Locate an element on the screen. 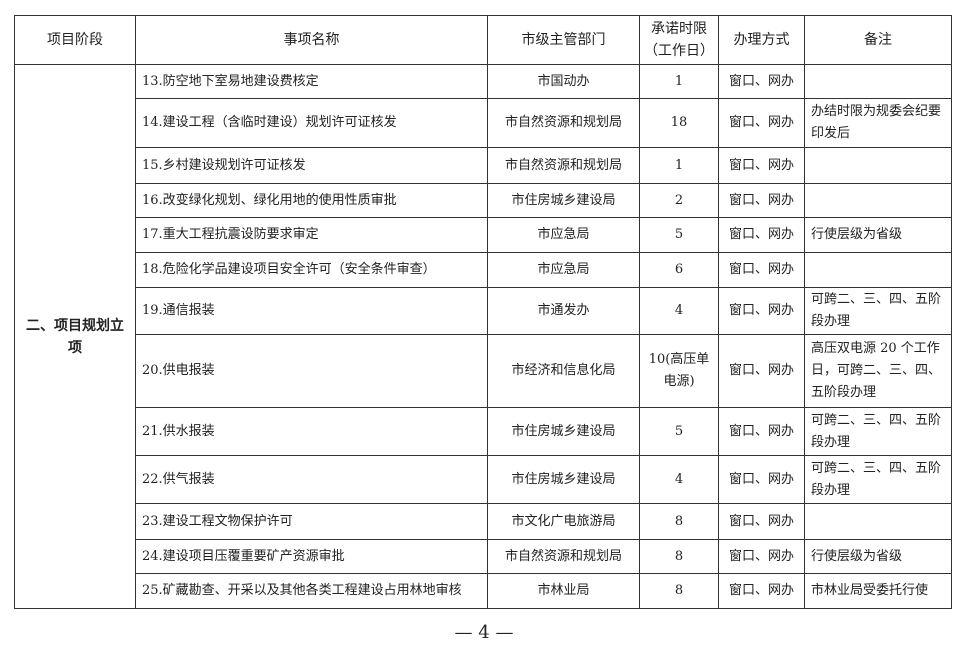 This screenshot has height=658, width=968. stage-cell: 二、项目规划立项 is located at coordinates (75, 336).